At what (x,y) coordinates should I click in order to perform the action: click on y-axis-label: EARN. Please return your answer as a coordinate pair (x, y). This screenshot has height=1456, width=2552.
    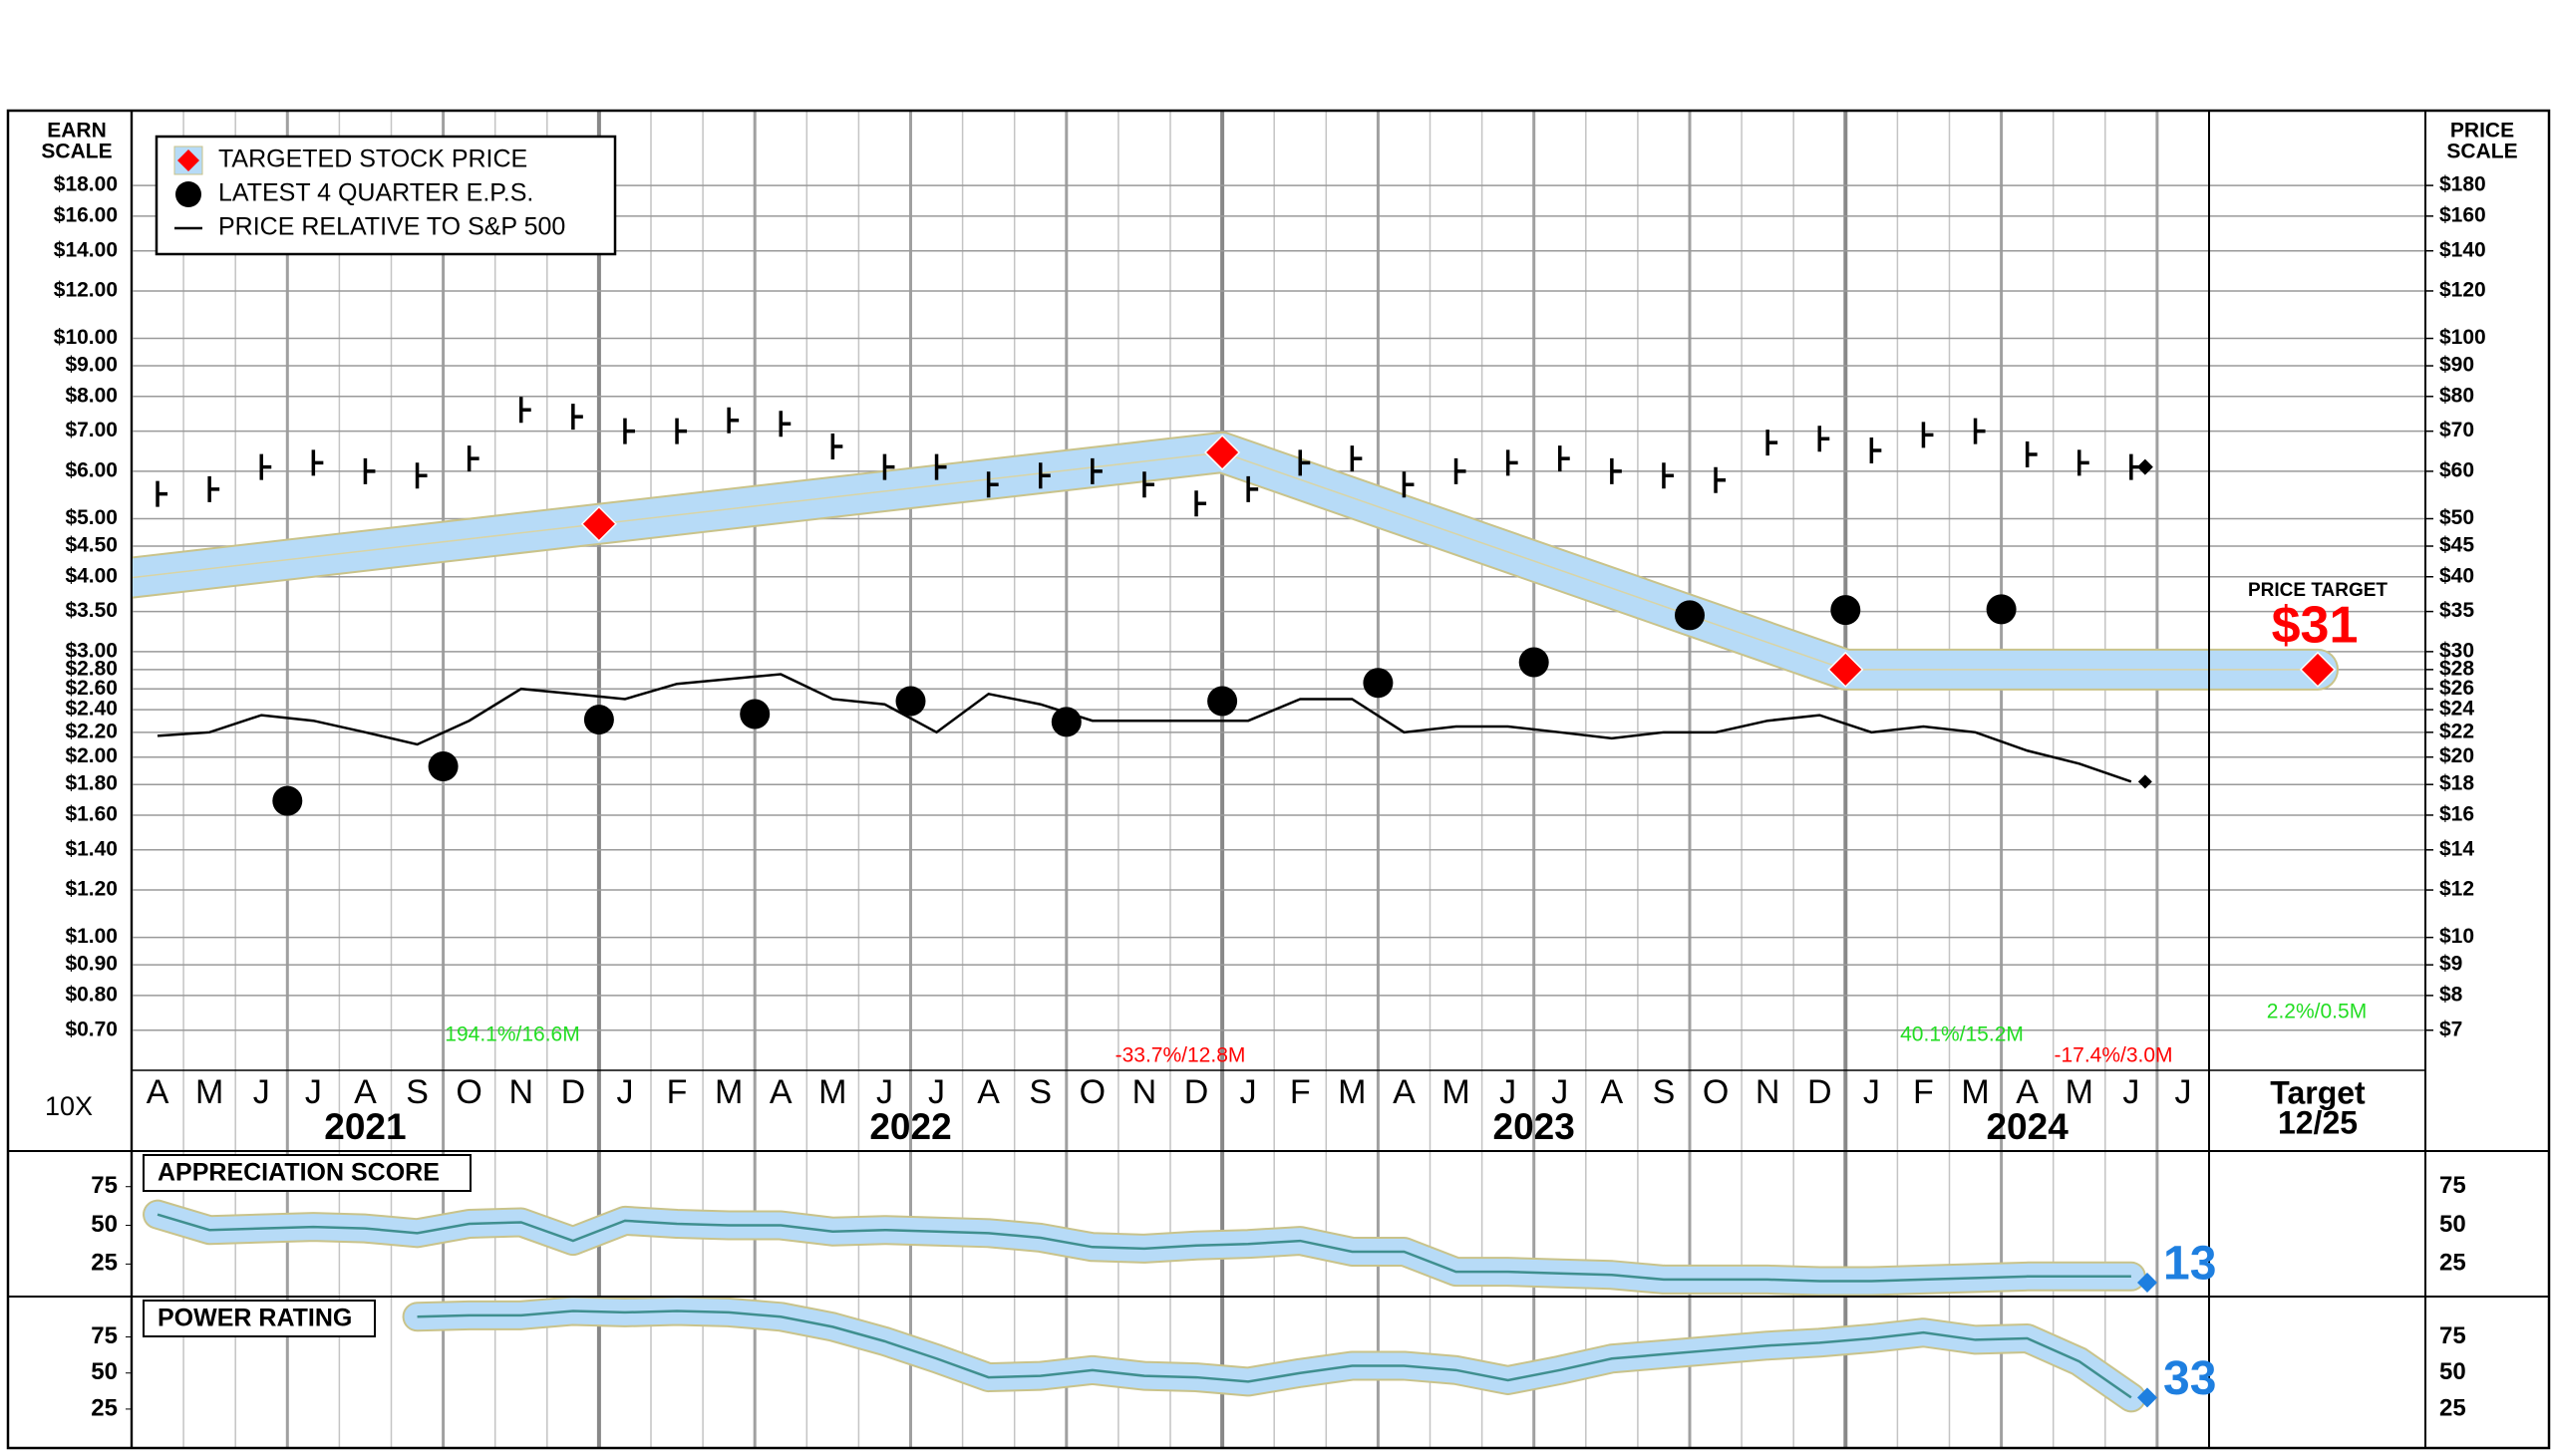
    Looking at the image, I should click on (77, 131).